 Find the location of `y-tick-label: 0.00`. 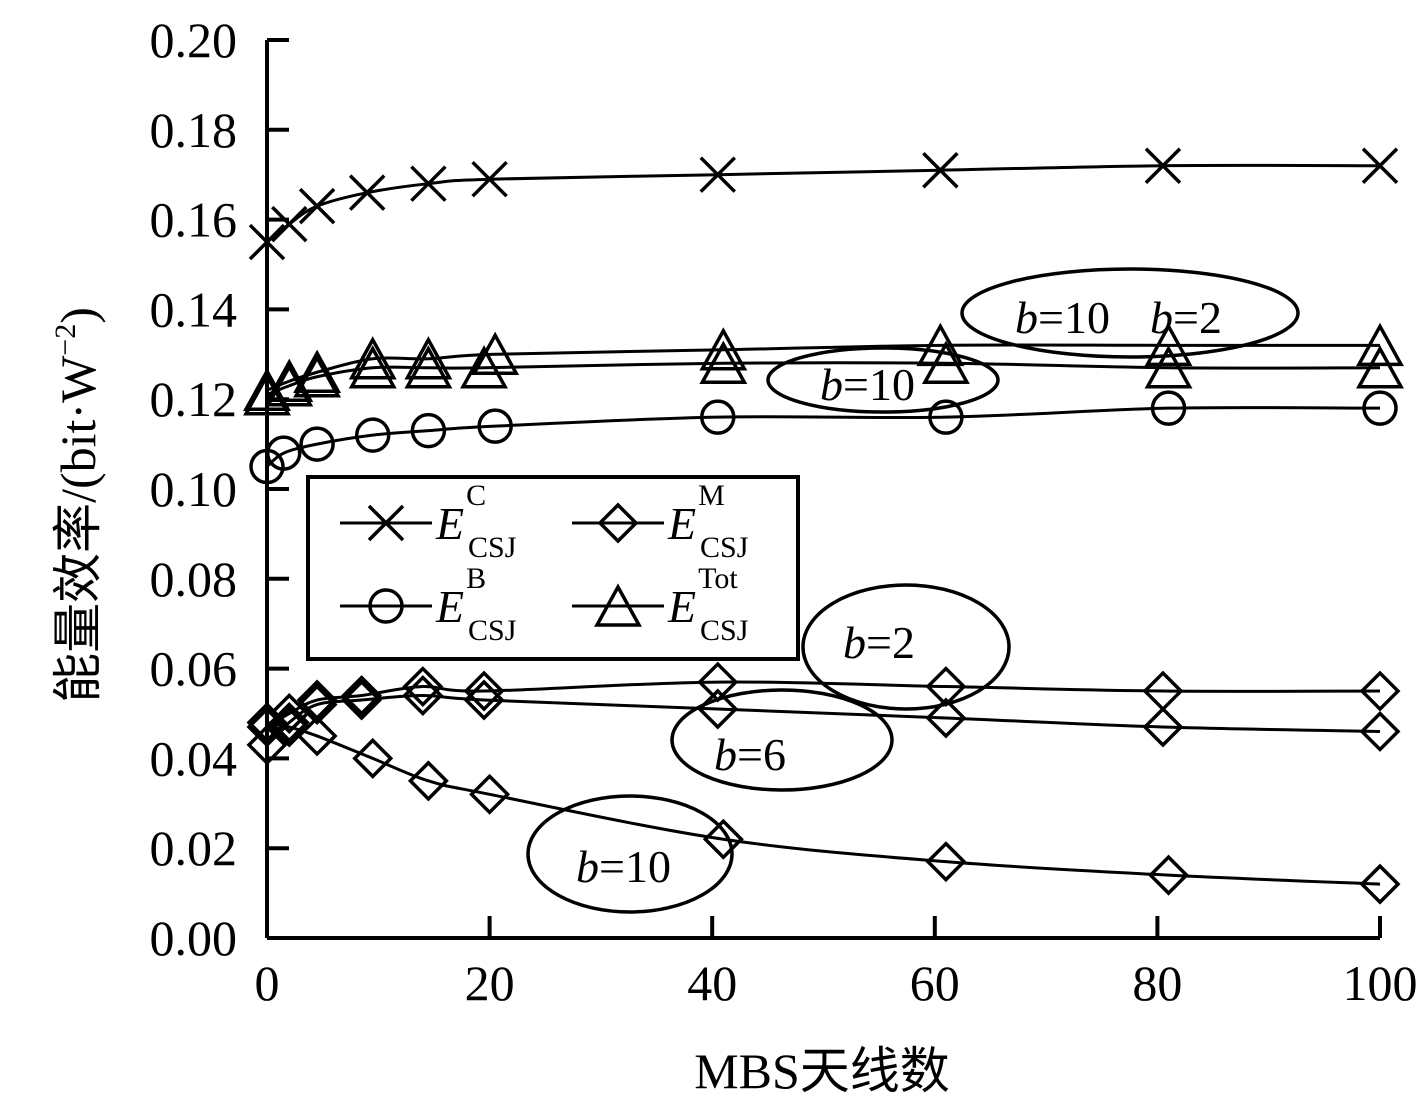

y-tick-label: 0.00 is located at coordinates (194, 938).